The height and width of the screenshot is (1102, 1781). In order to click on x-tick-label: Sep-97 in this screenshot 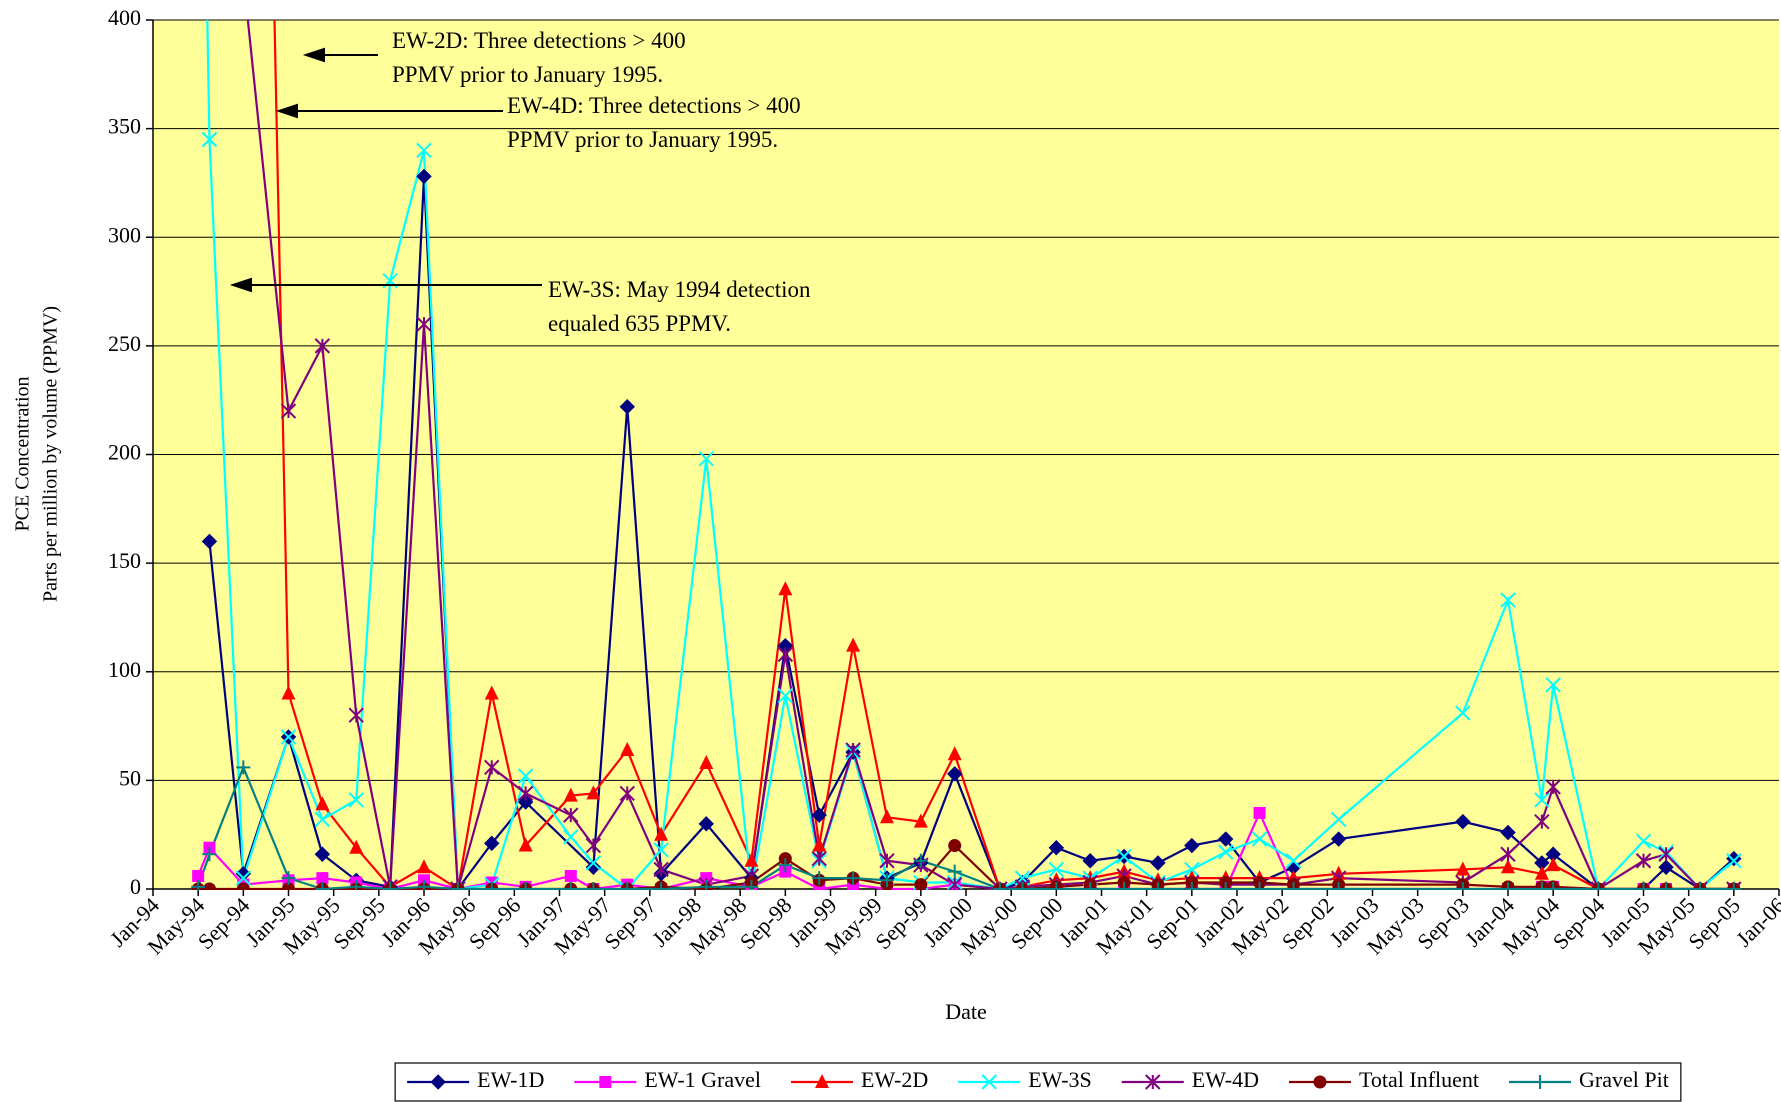, I will do `click(630, 923)`.